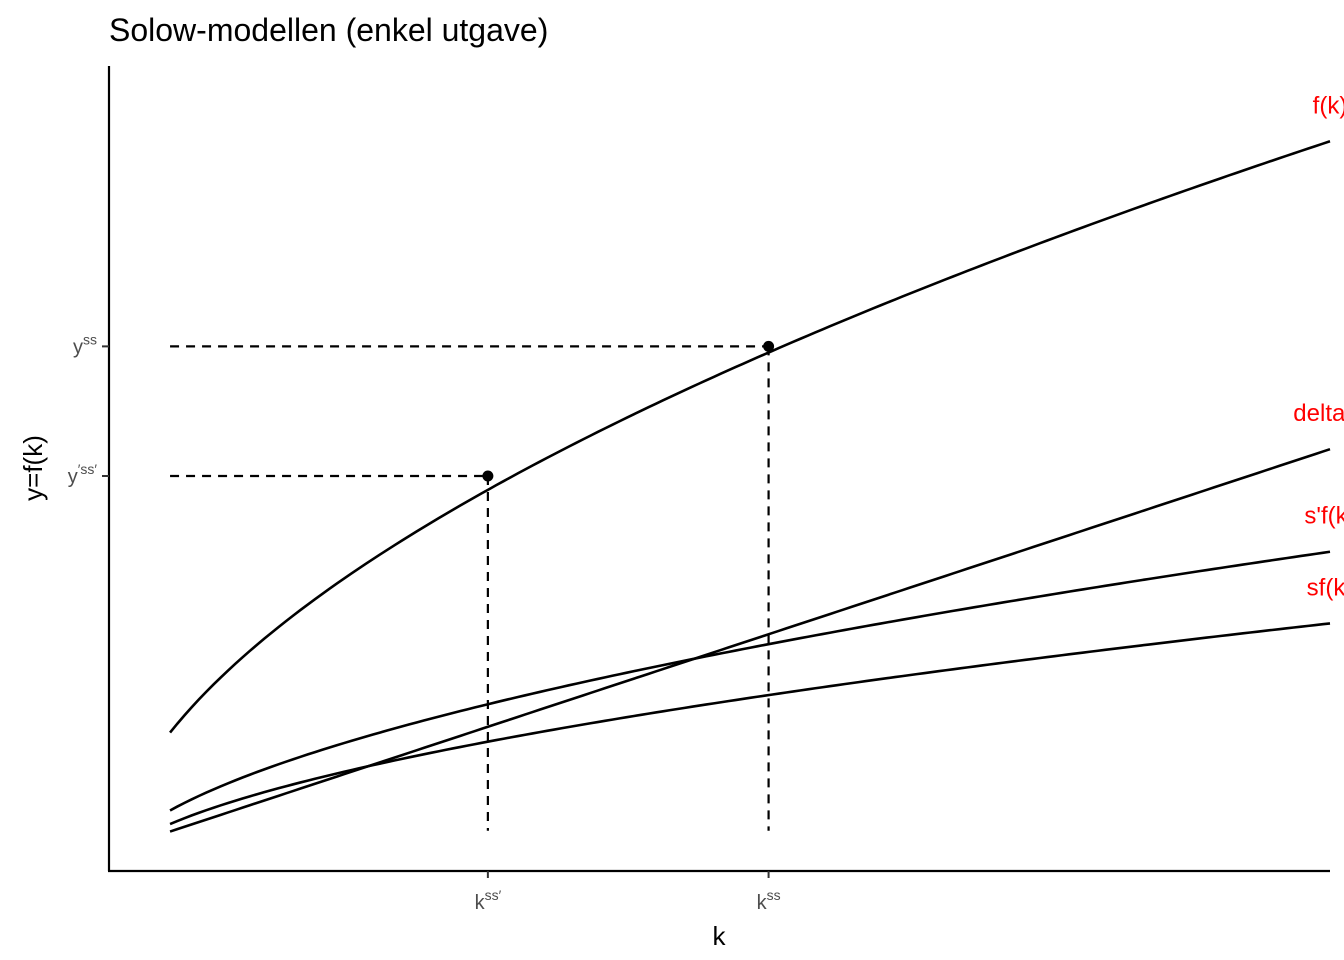  Describe the element at coordinates (33, 468) in the screenshot. I see `y-axis-title: y=f(k)` at that location.